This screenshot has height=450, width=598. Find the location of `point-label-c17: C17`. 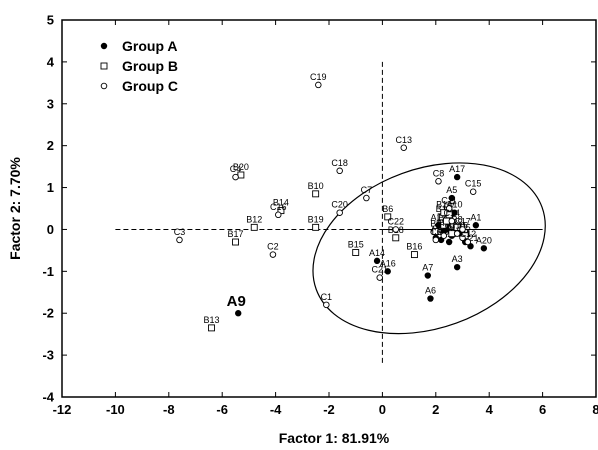

point-label-c17: C17 is located at coordinates (462, 221).